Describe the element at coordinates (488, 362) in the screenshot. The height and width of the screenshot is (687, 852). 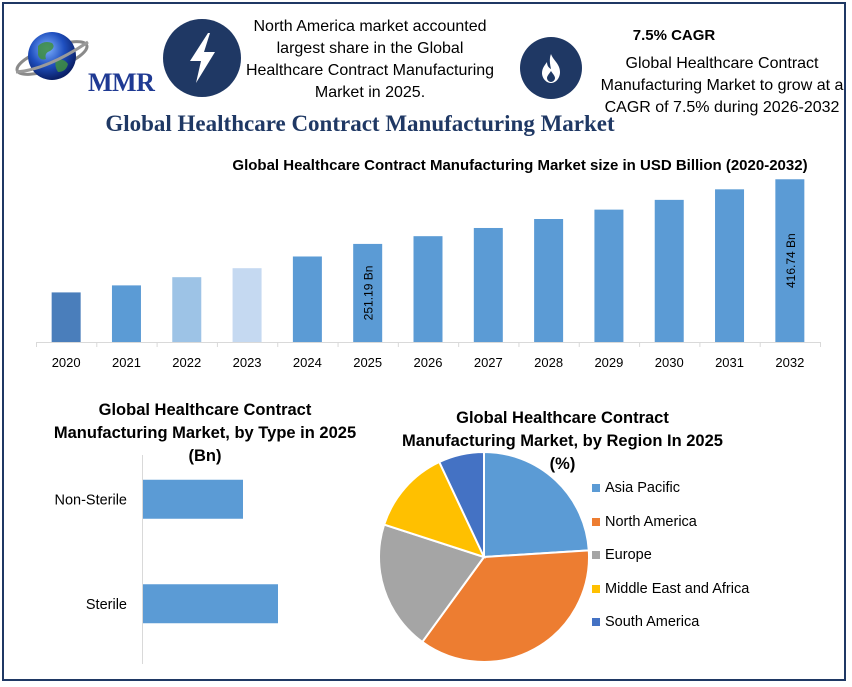
I see `x-tick-label-2027: 2027` at that location.